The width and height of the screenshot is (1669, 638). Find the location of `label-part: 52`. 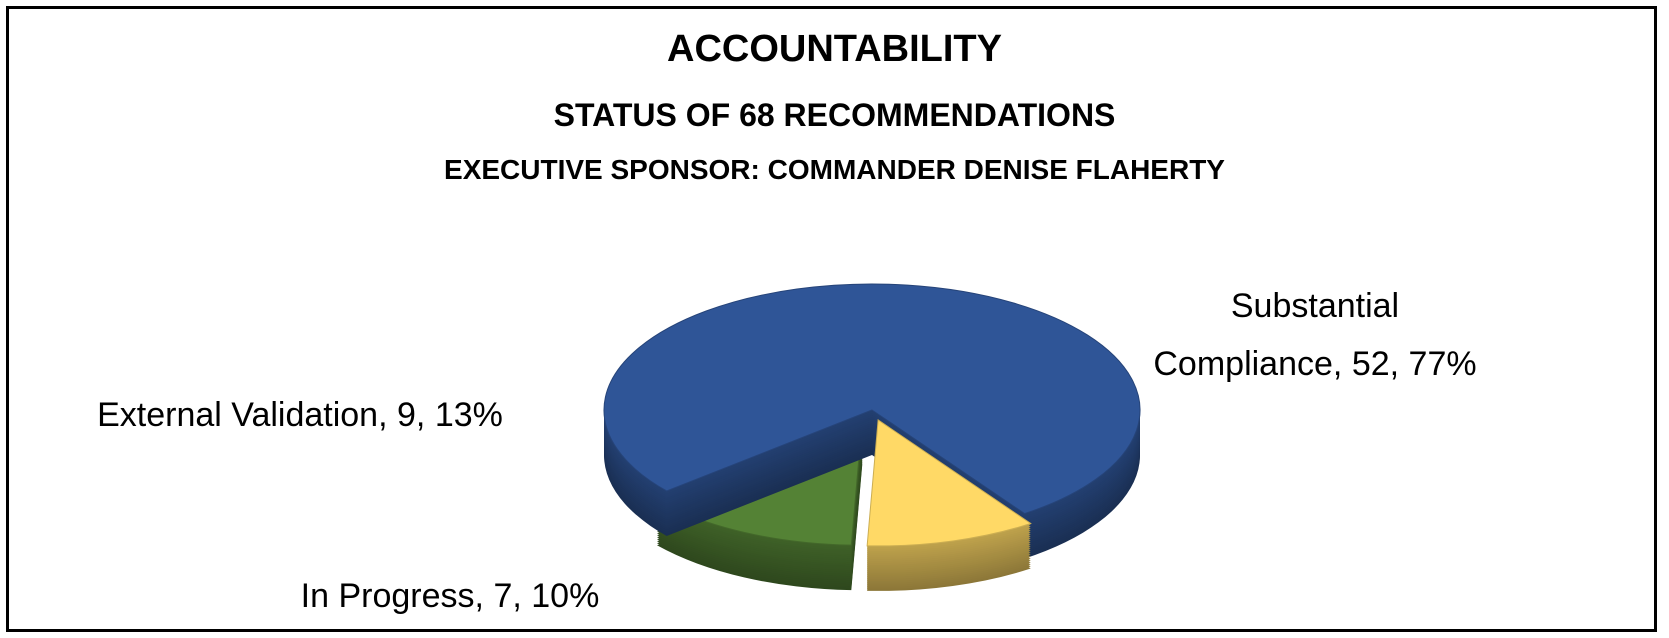

label-part: 52 is located at coordinates (1370, 364).